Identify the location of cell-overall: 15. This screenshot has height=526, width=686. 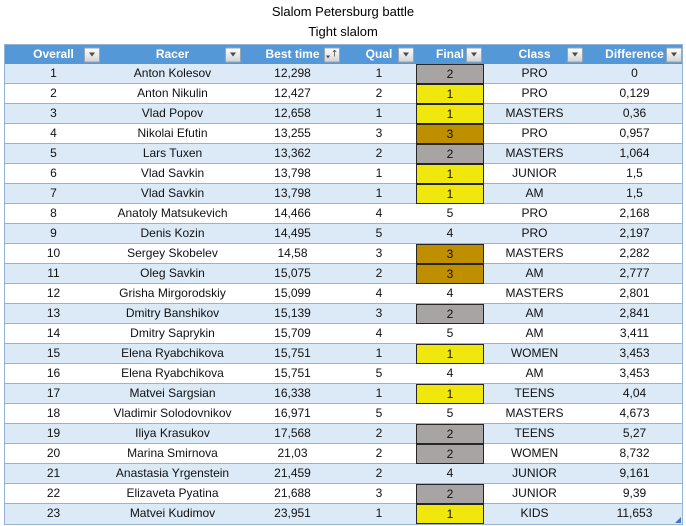
(53, 353).